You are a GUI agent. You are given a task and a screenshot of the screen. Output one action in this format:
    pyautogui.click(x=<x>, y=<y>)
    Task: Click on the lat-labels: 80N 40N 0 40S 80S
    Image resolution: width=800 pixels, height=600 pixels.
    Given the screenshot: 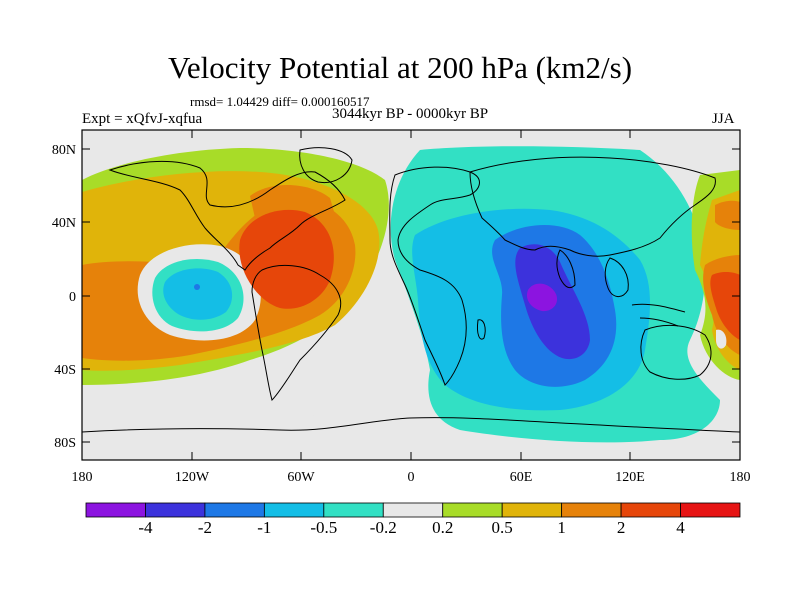 What is the action you would take?
    pyautogui.click(x=64, y=297)
    